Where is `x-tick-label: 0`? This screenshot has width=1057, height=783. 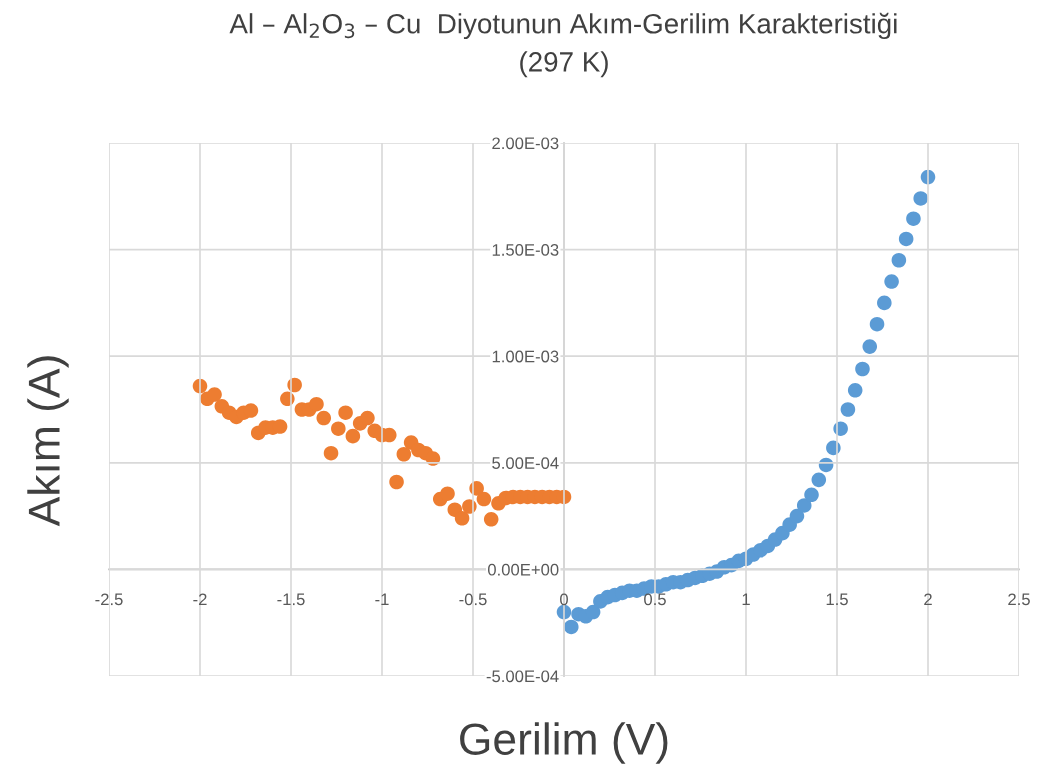 x-tick-label: 0 is located at coordinates (564, 599).